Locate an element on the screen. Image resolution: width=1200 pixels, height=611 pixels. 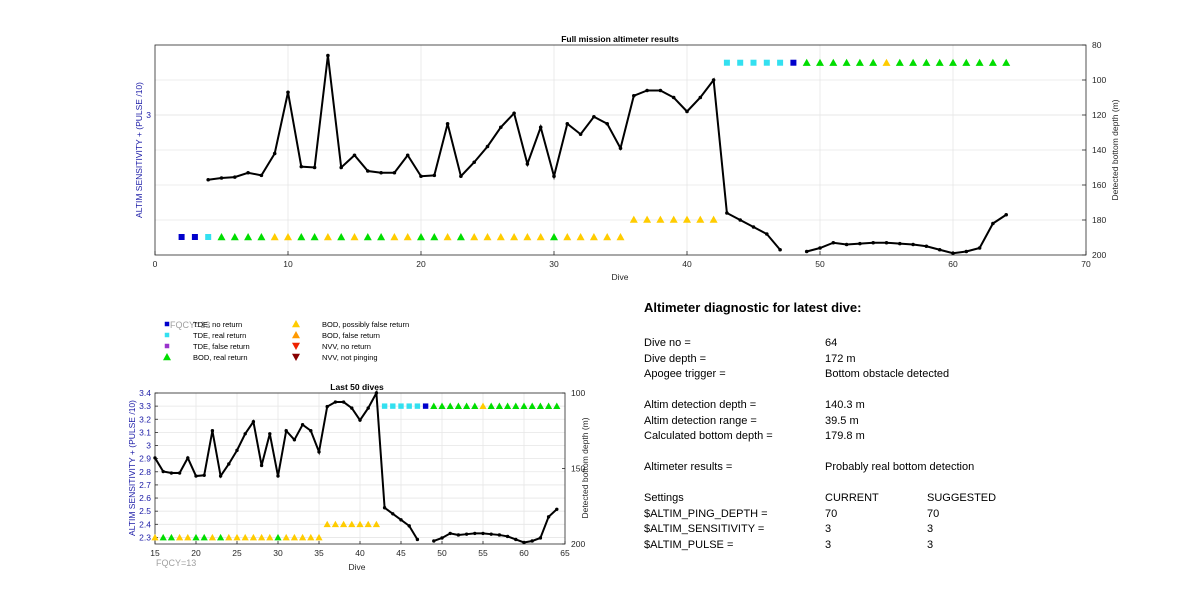
pulse-current: 3 is located at coordinates (828, 544).